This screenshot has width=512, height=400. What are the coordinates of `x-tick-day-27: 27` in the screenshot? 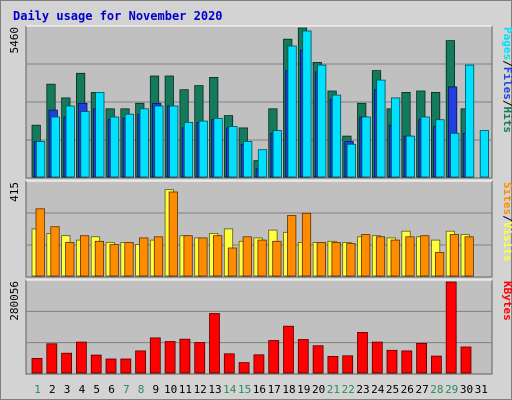 It's located at (421, 389).